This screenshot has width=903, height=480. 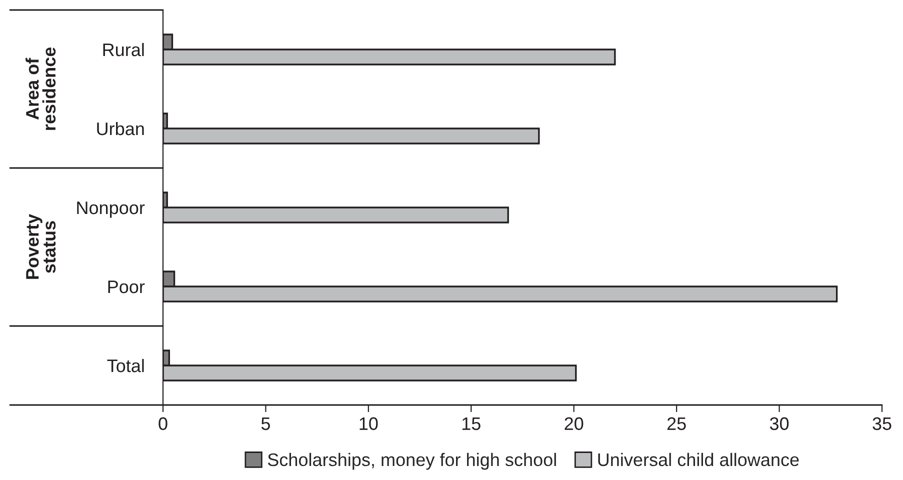 What do you see at coordinates (882, 423) in the screenshot?
I see `x-tick-label: 35` at bounding box center [882, 423].